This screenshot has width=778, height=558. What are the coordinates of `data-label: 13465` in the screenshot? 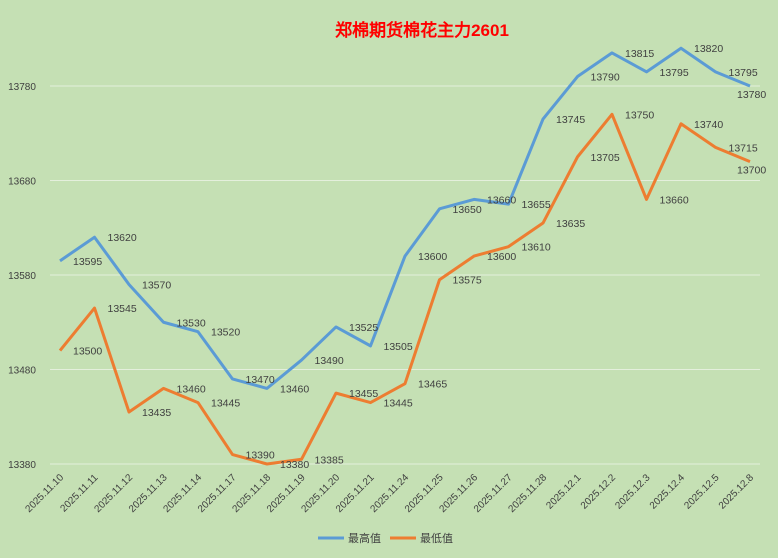 It's located at (432, 385).